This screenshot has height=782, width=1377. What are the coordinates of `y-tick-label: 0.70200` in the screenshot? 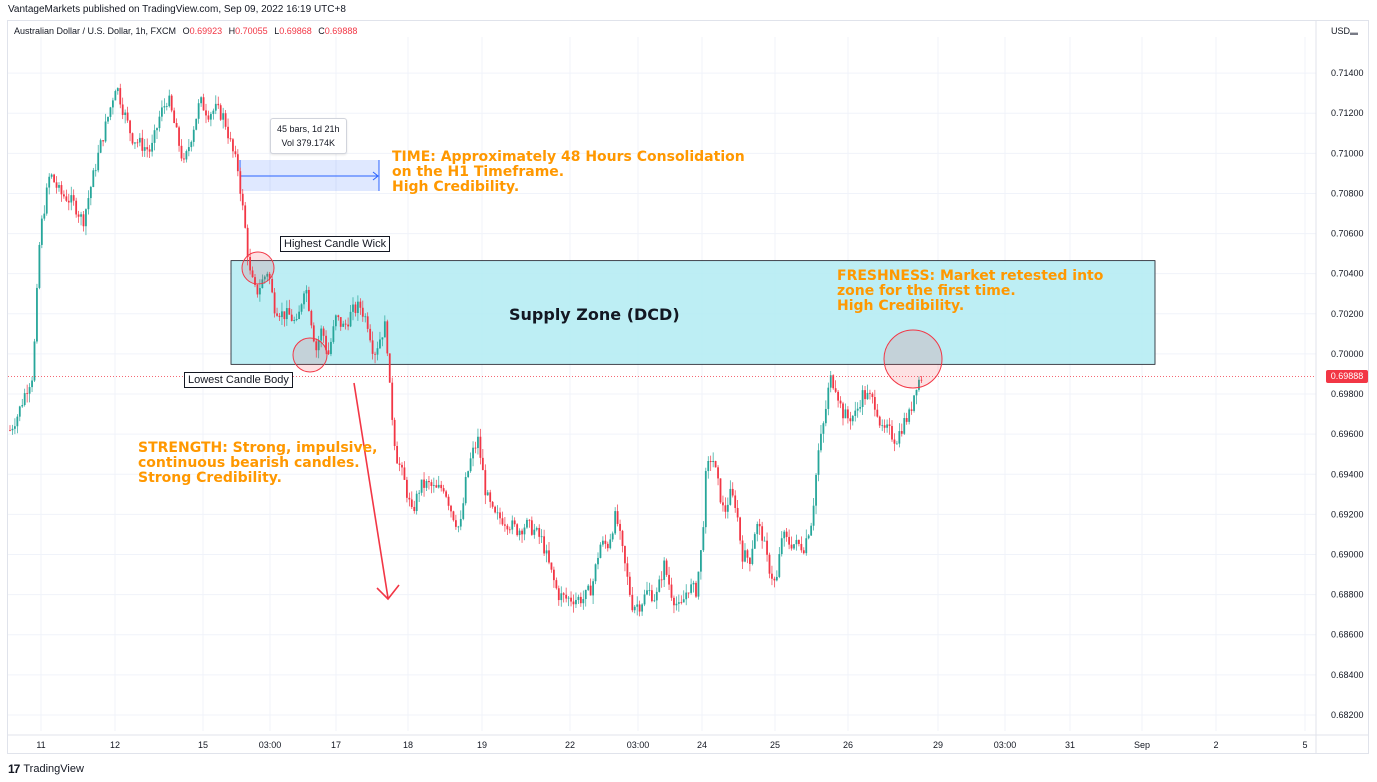 It's located at (1347, 314).